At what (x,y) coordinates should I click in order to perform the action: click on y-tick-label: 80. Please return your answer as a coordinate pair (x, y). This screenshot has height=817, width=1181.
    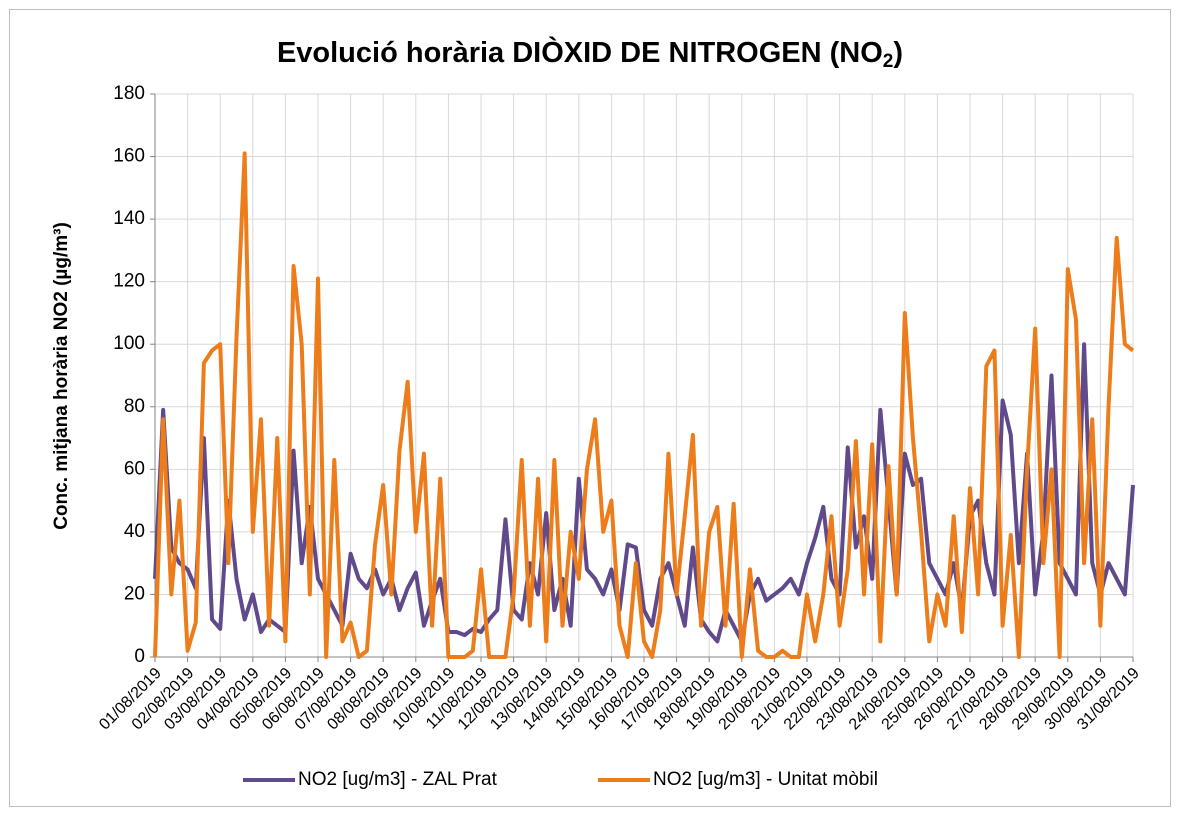
    Looking at the image, I should click on (134, 406).